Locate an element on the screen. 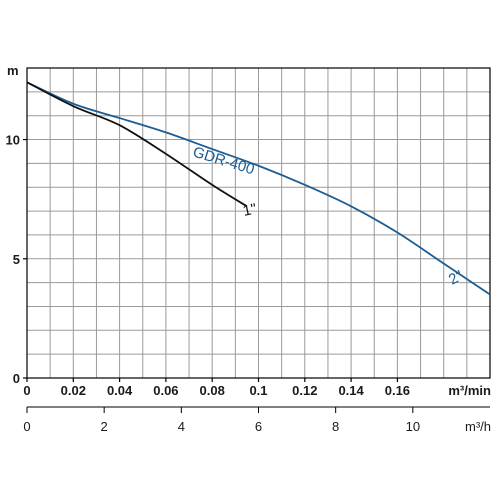 Image resolution: width=500 pixels, height=500 pixels. series-label-2in: 2" is located at coordinates (456, 277).